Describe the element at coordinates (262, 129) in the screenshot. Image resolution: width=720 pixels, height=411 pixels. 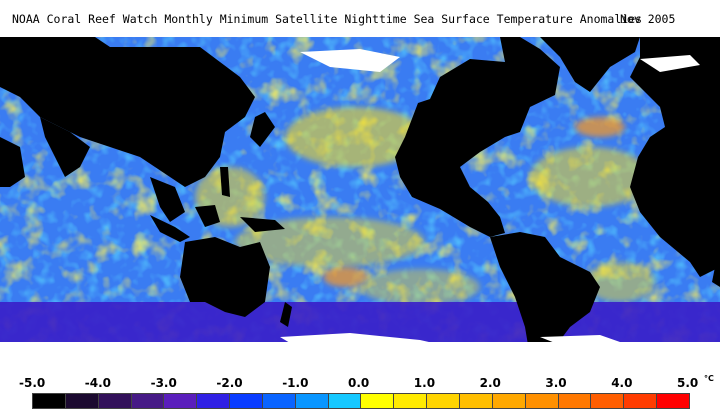
I see `japan` at that location.